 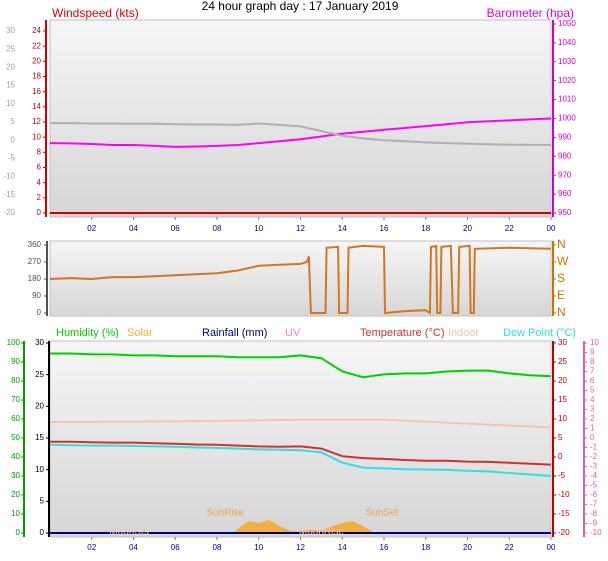 I want to click on y2-tick-label: S, so click(x=561, y=278).